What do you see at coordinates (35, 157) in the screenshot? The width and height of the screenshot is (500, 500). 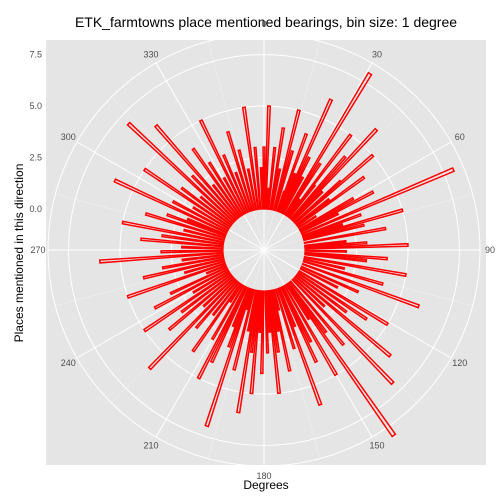 I see `radial-tick-label: 2.5` at bounding box center [35, 157].